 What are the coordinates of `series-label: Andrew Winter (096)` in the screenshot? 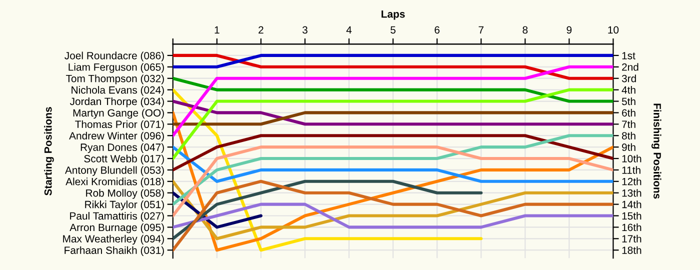 It's located at (116, 137).